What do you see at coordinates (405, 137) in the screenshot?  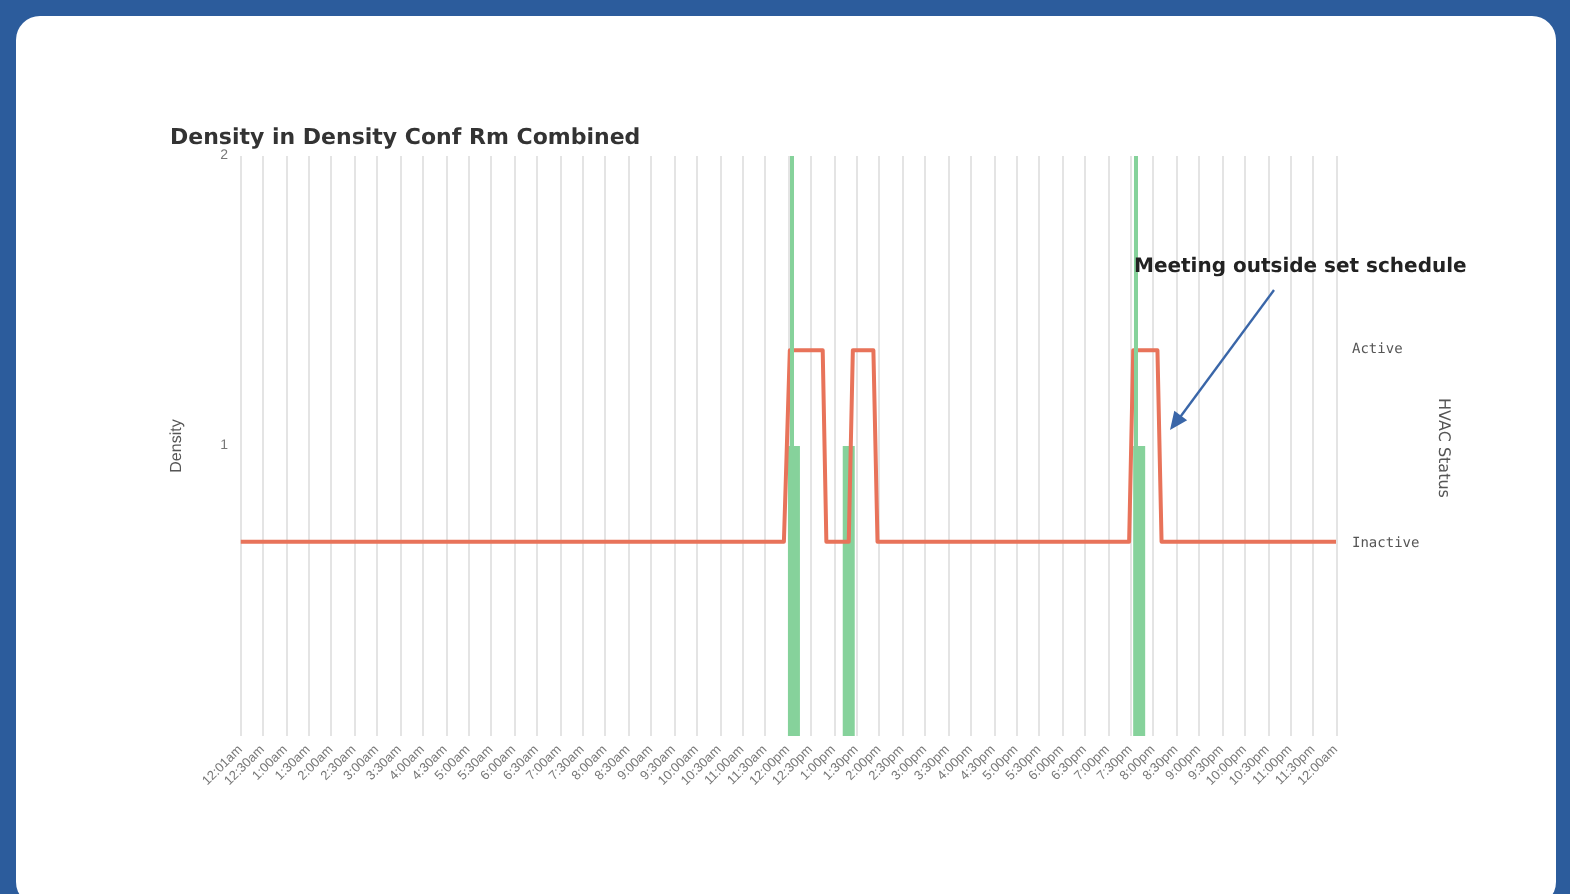 I see `chart-title: Density in Density Conf Rm Combined` at bounding box center [405, 137].